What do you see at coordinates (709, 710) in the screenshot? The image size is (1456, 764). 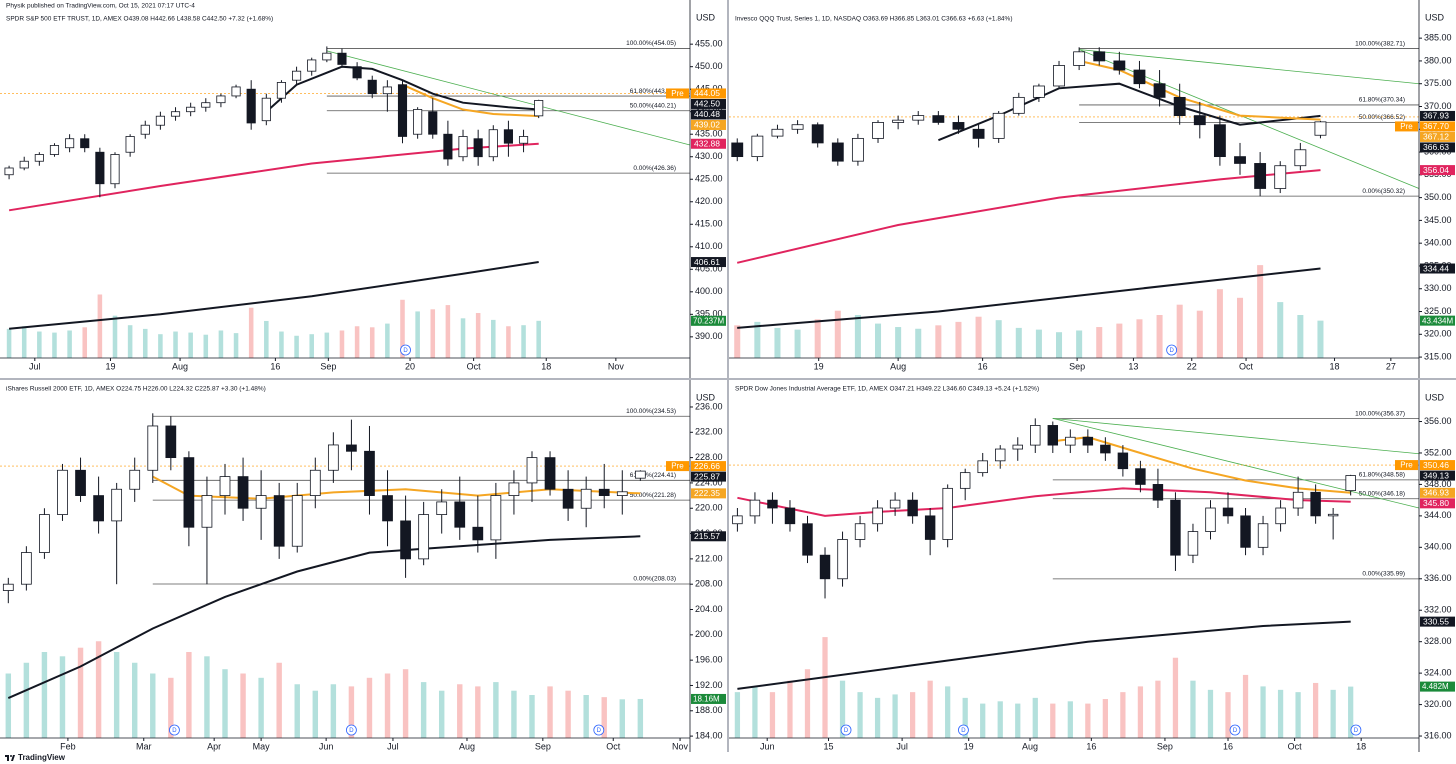 I see `y-tick-label: 188.00` at bounding box center [709, 710].